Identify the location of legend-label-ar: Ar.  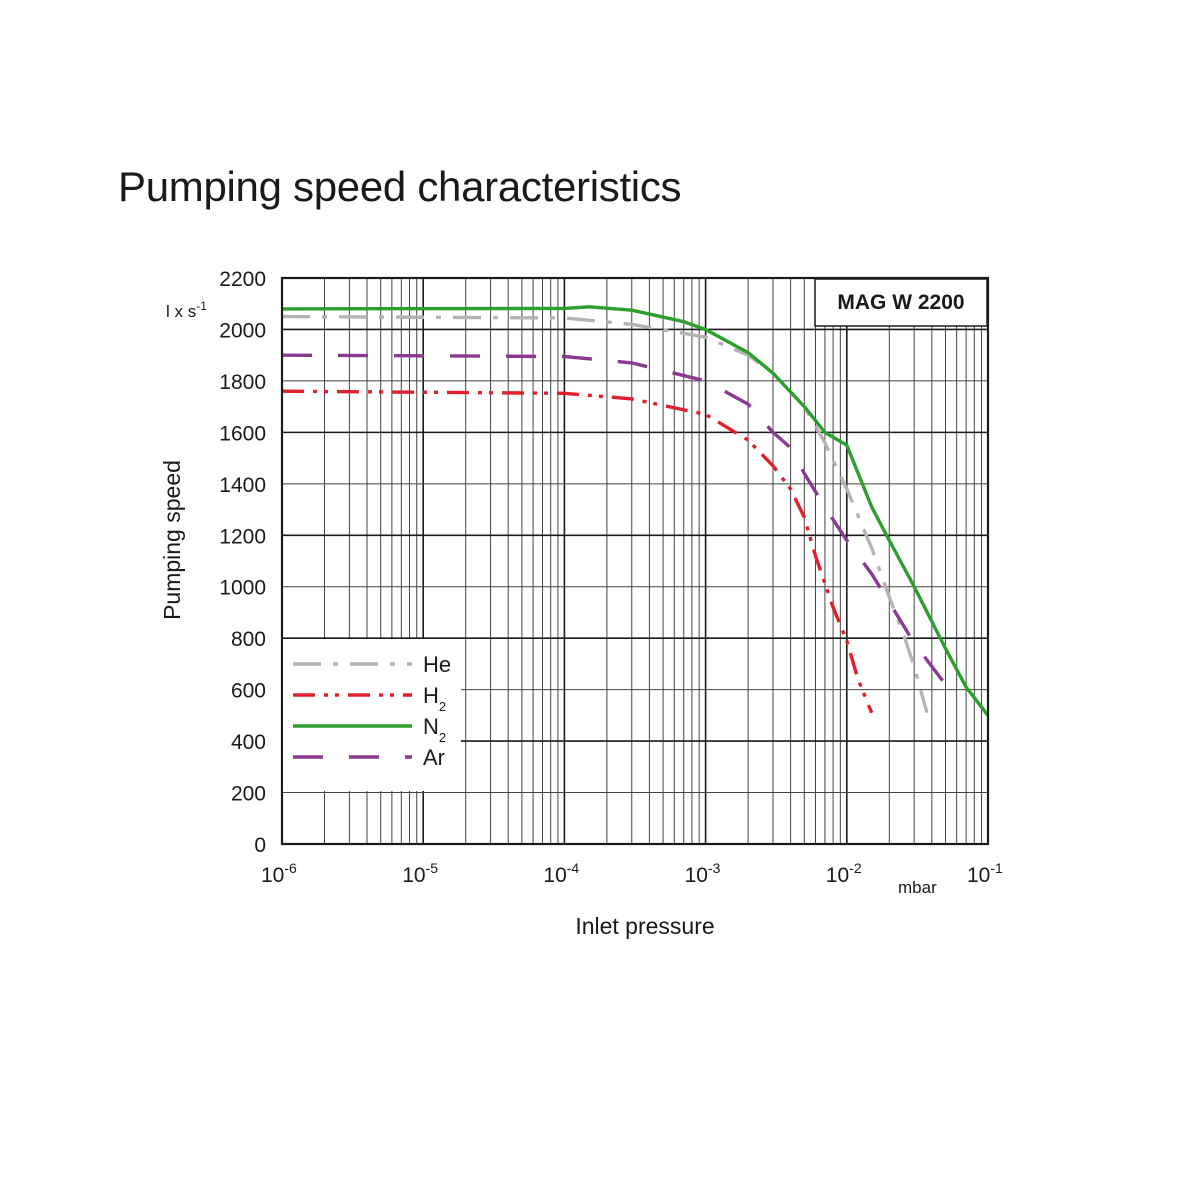
(434, 757).